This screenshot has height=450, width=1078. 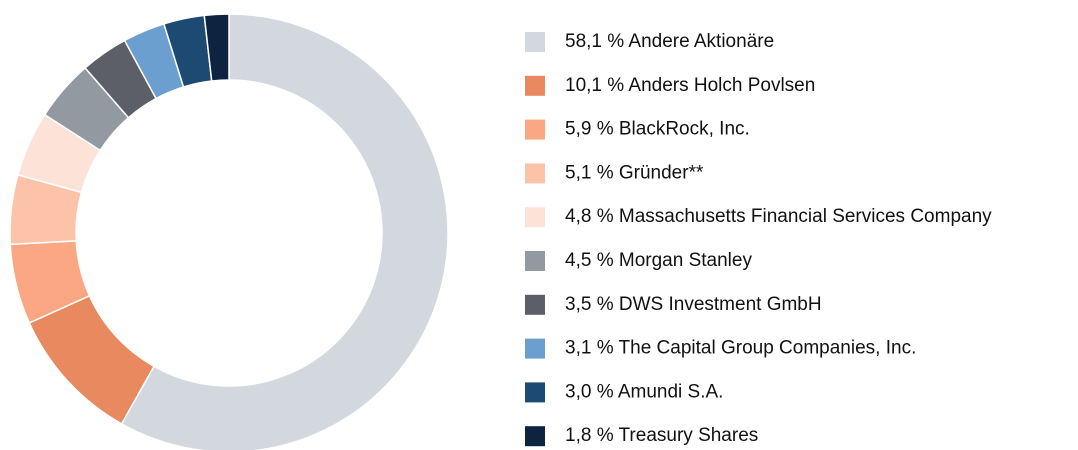 I want to click on legend-label: 5,9 % BlackRock, Inc., so click(x=657, y=129).